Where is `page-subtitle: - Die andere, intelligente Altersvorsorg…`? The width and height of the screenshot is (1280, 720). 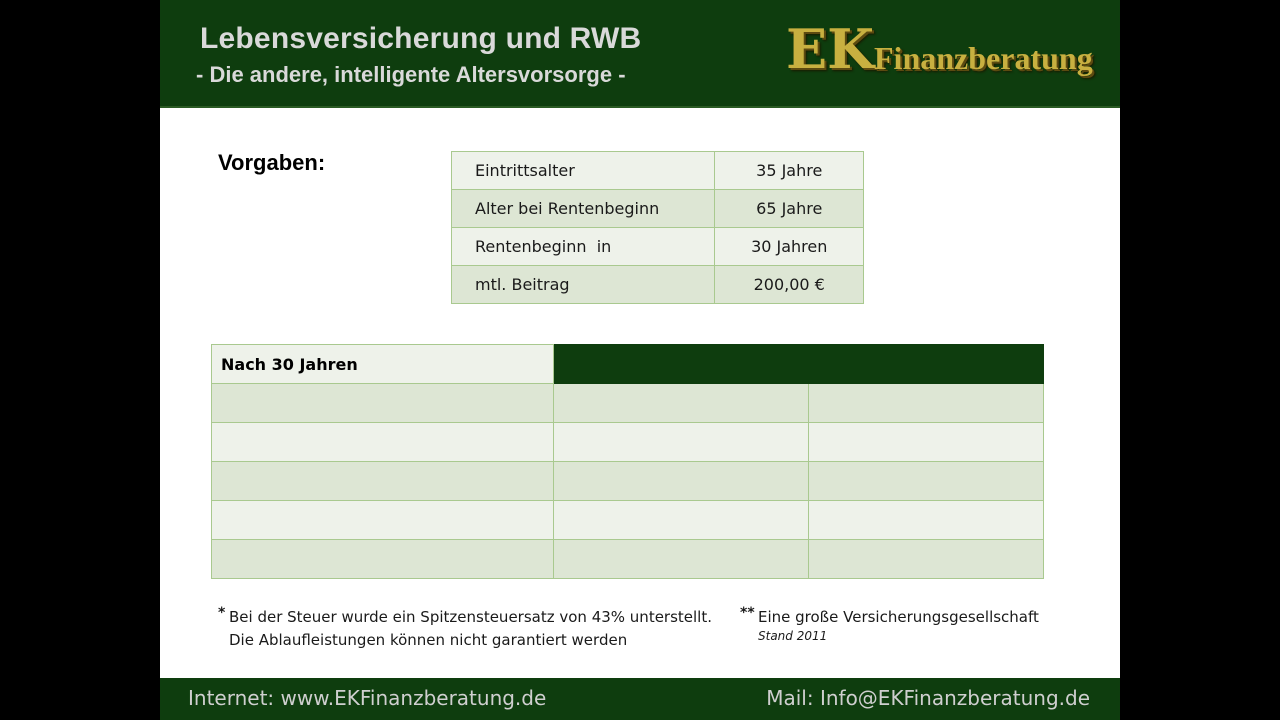
page-subtitle: - Die andere, intelligente Altersvorsorg… is located at coordinates (411, 74).